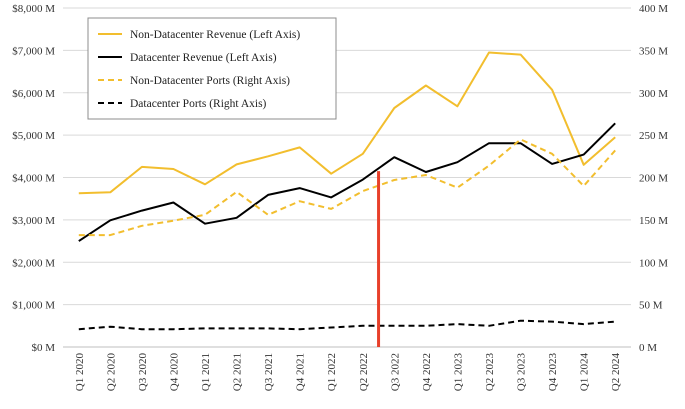  Describe the element at coordinates (238, 372) in the screenshot. I see `x-tick-label: Q2 2021` at that location.